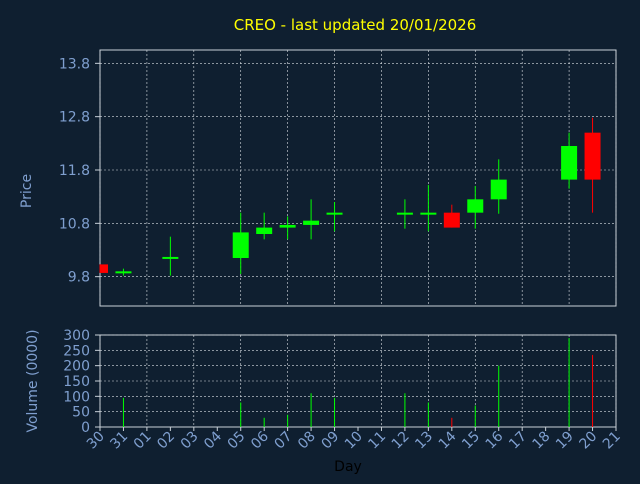 The width and height of the screenshot is (640, 484). Describe the element at coordinates (588, 441) in the screenshot. I see `x-tick-label: 20` at that location.